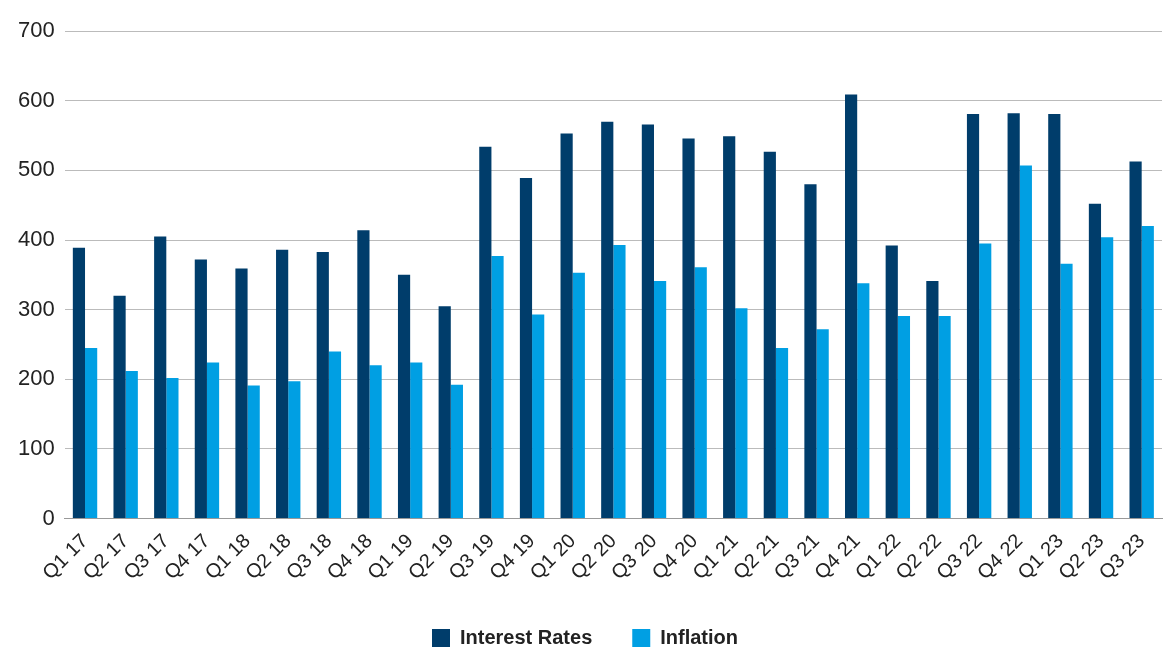 The height and width of the screenshot is (666, 1174). What do you see at coordinates (36, 447) in the screenshot?
I see `y-tick-label: 100` at bounding box center [36, 447].